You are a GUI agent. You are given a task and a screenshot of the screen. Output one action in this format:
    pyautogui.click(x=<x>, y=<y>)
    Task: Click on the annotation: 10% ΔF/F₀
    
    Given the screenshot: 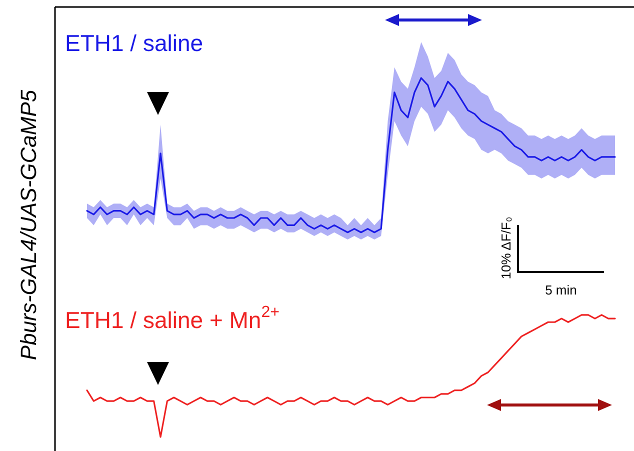 What is the action you would take?
    pyautogui.click(x=506, y=248)
    